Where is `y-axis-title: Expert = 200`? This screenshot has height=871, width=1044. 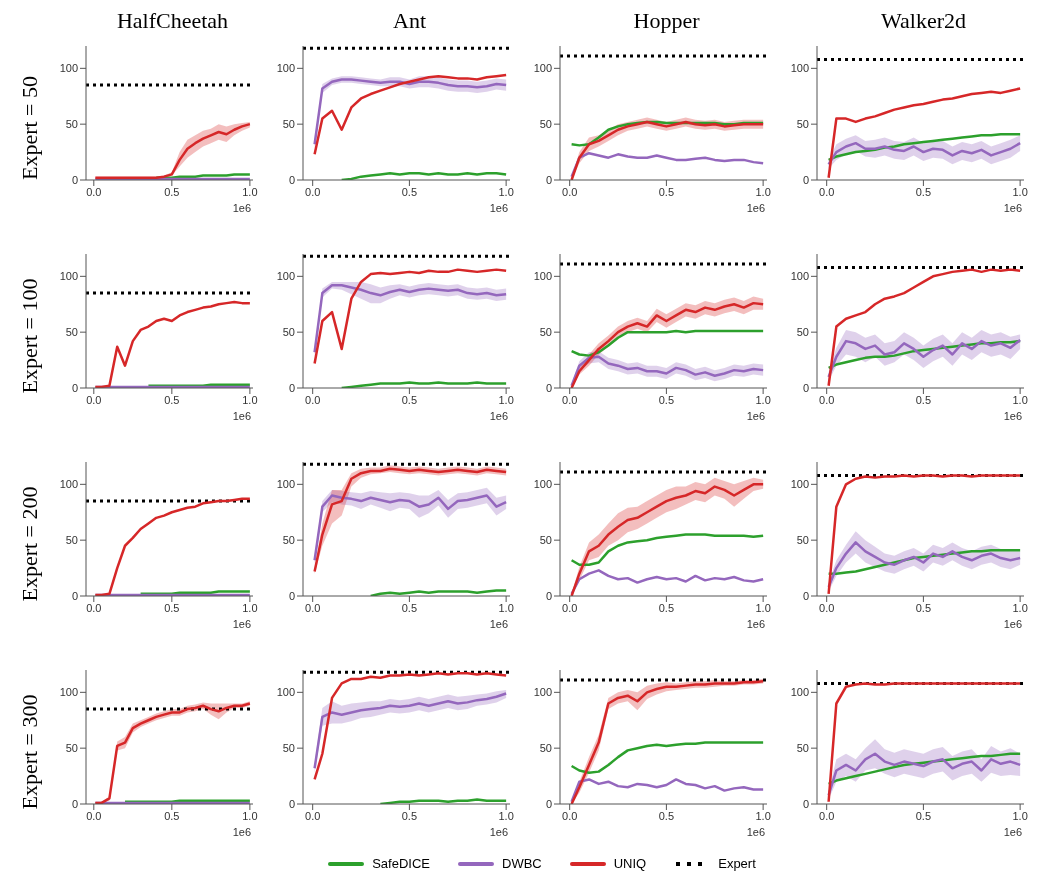 y-axis-title: Expert = 200 is located at coordinates (30, 544).